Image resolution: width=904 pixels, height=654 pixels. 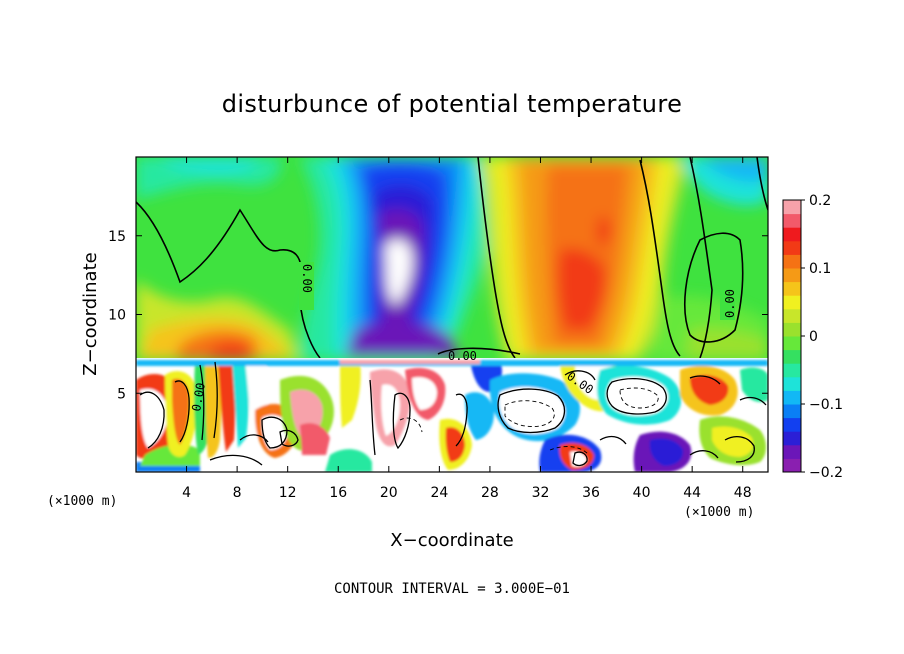 I want to click on x-tick-label: 36, so click(x=591, y=493).